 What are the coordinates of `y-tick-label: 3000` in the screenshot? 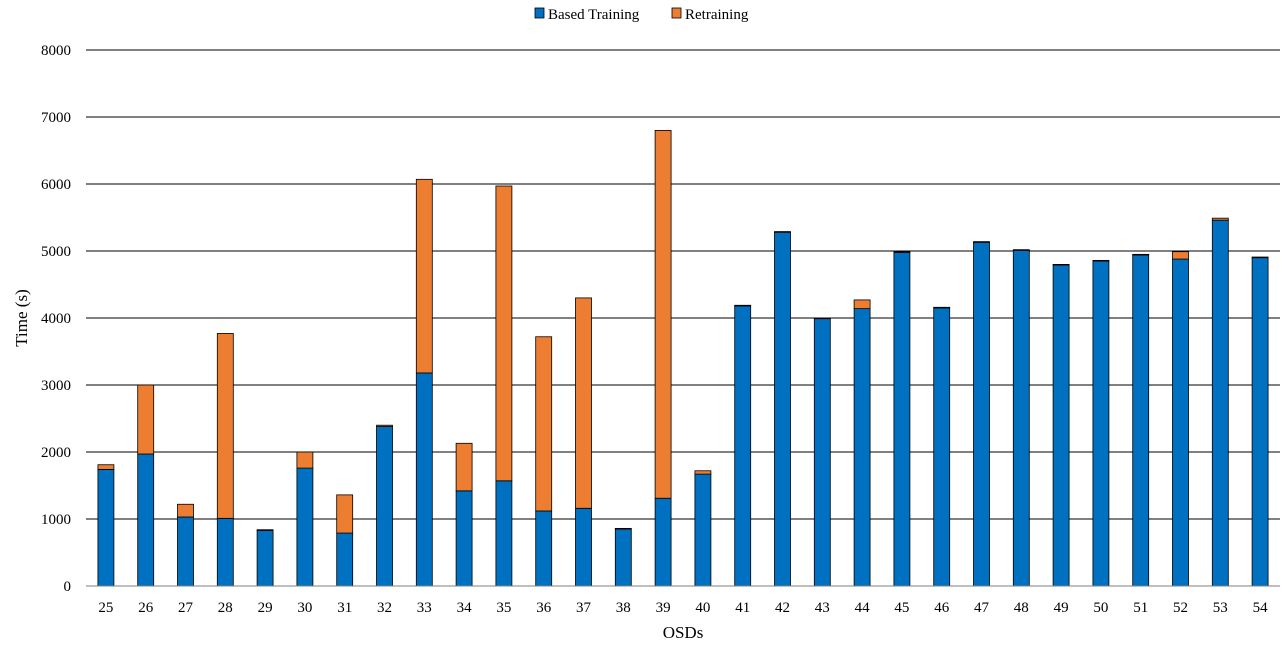 It's located at (56, 386).